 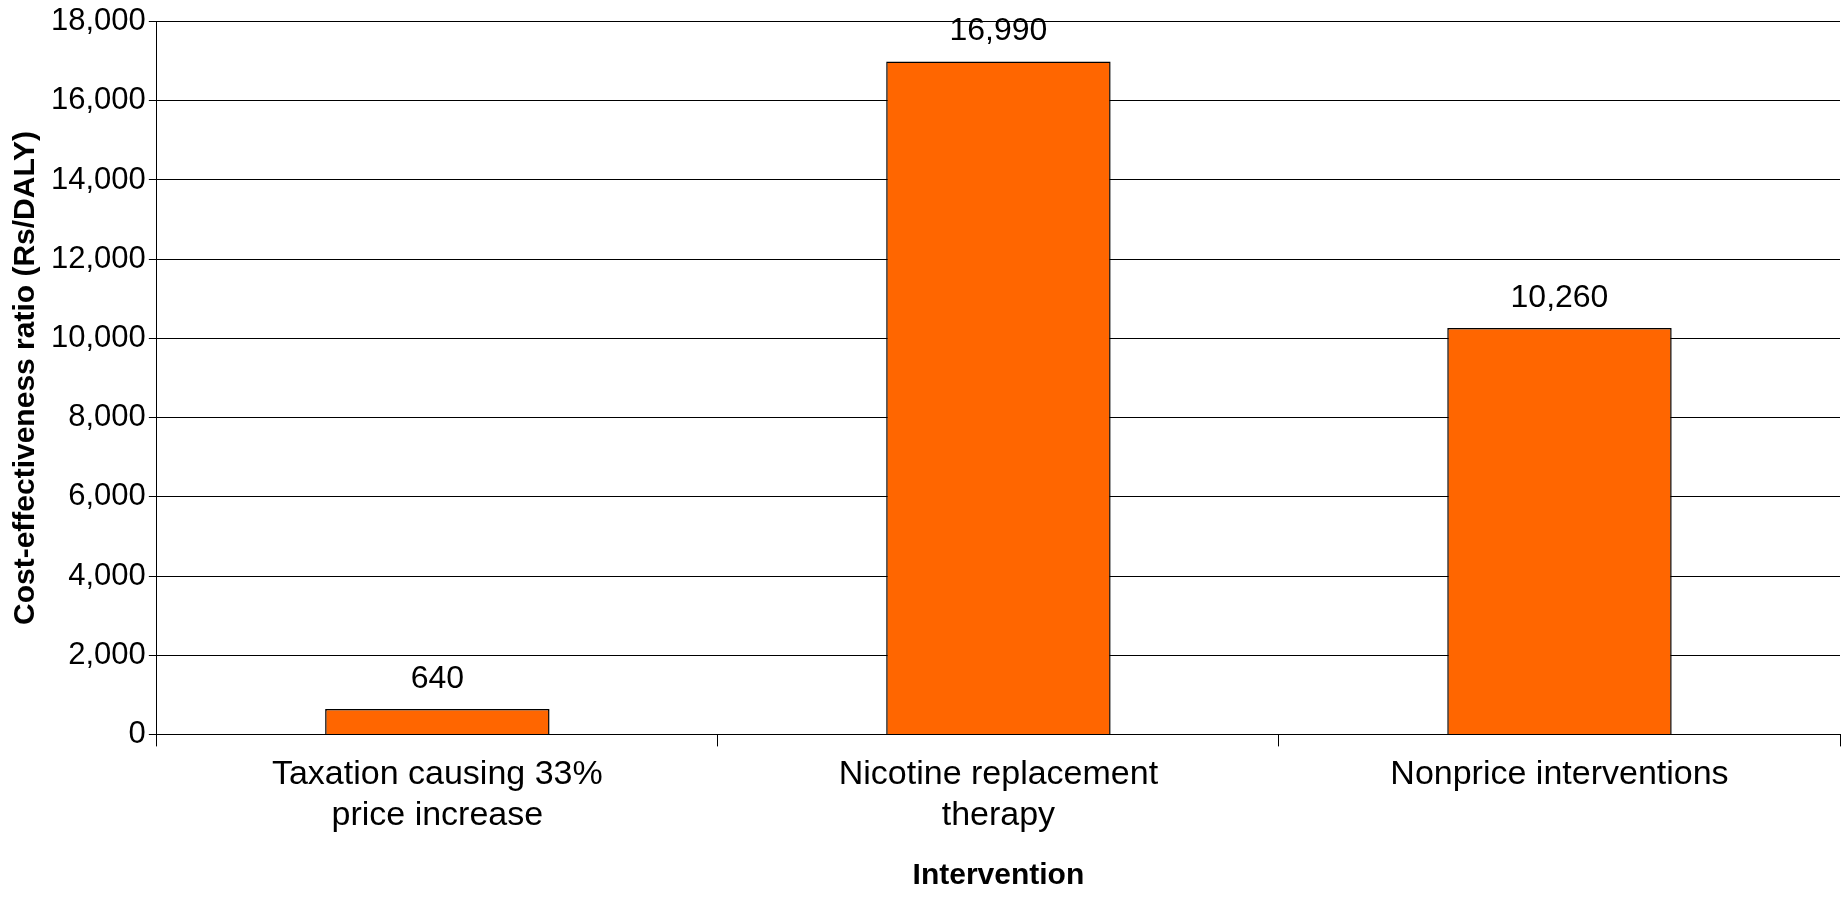 What do you see at coordinates (98, 336) in the screenshot?
I see `y-tick-label: 10,000` at bounding box center [98, 336].